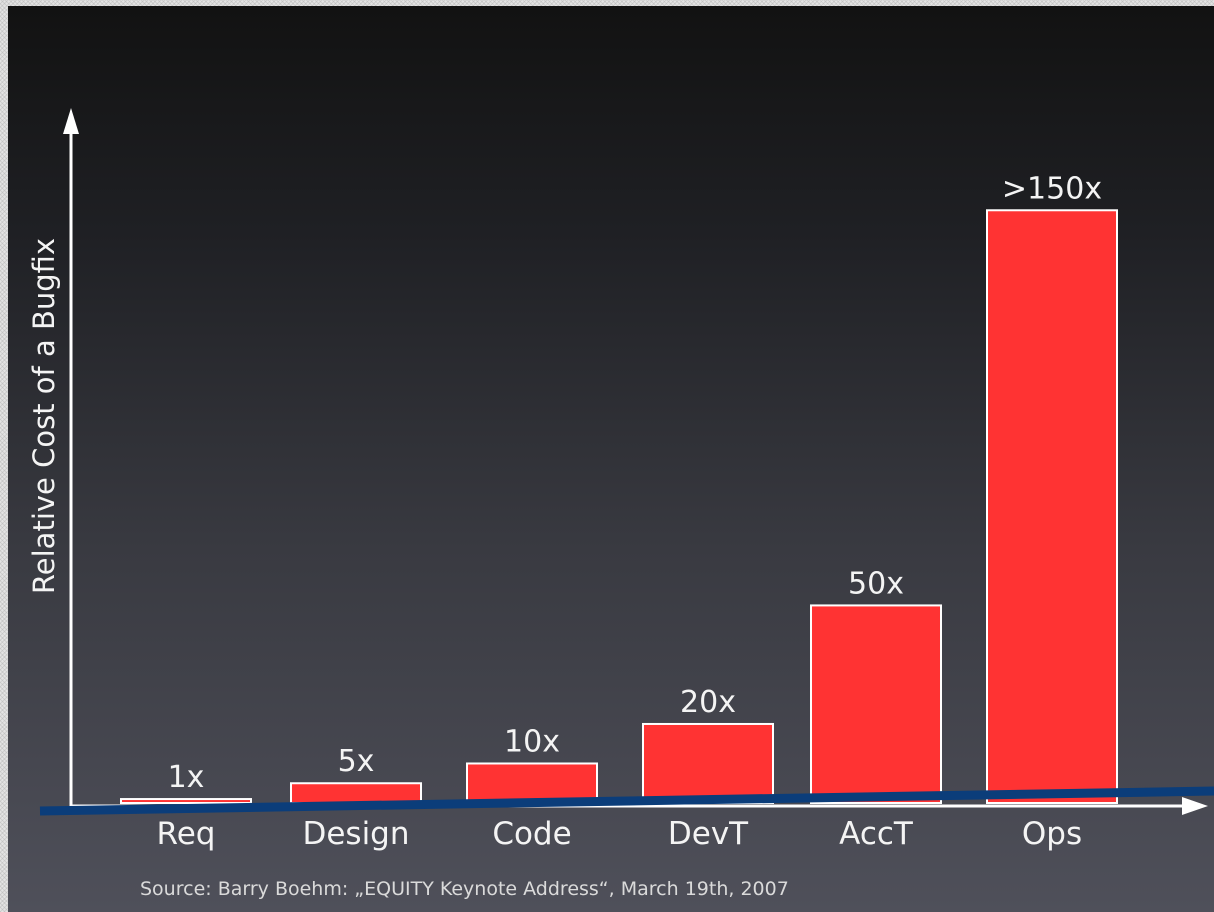 The image size is (1214, 912). What do you see at coordinates (708, 834) in the screenshot?
I see `category-label-devt: DevT` at bounding box center [708, 834].